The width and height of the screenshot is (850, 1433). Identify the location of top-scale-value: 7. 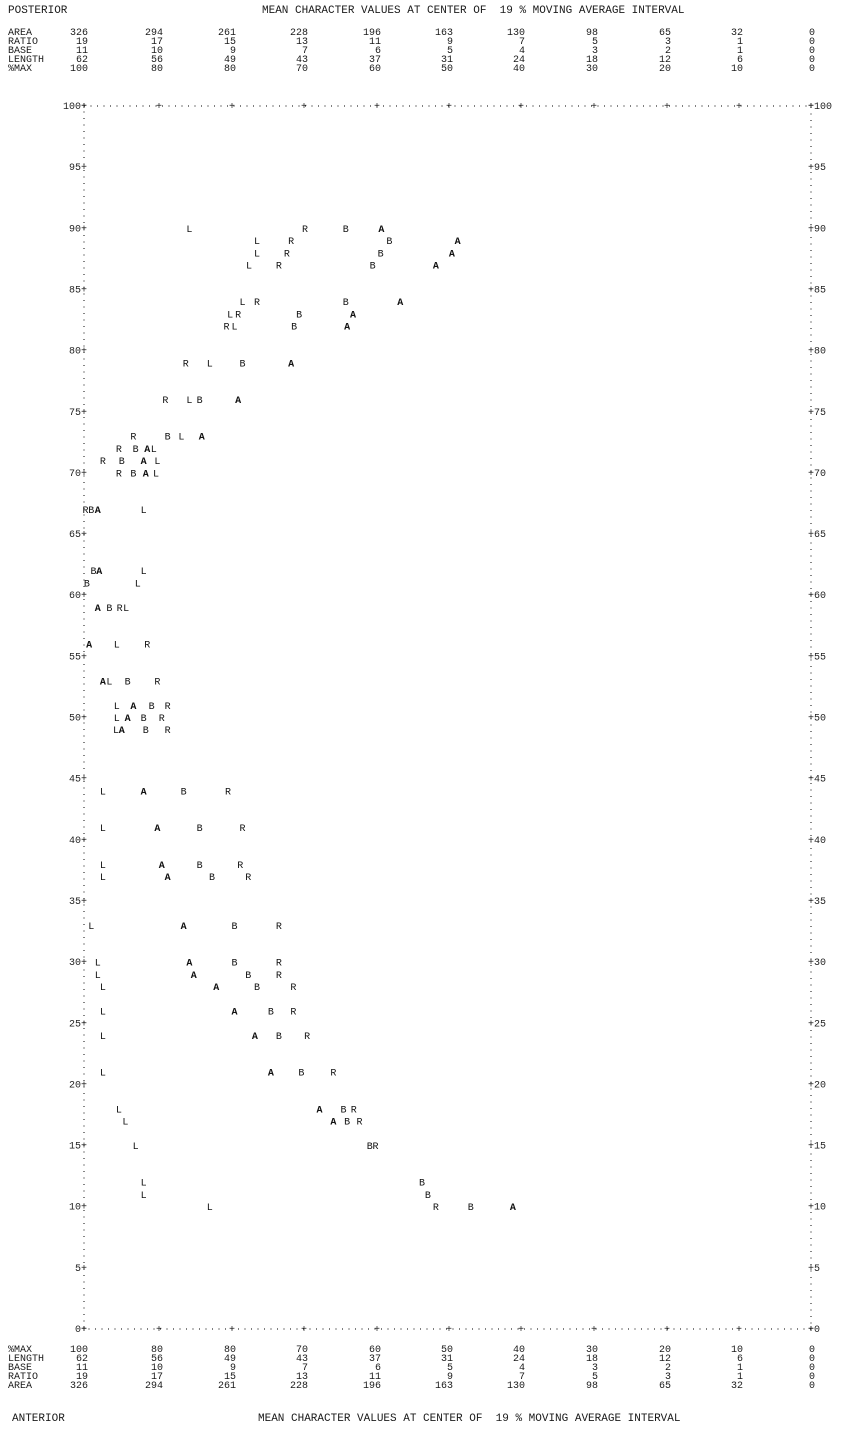
(304, 51).